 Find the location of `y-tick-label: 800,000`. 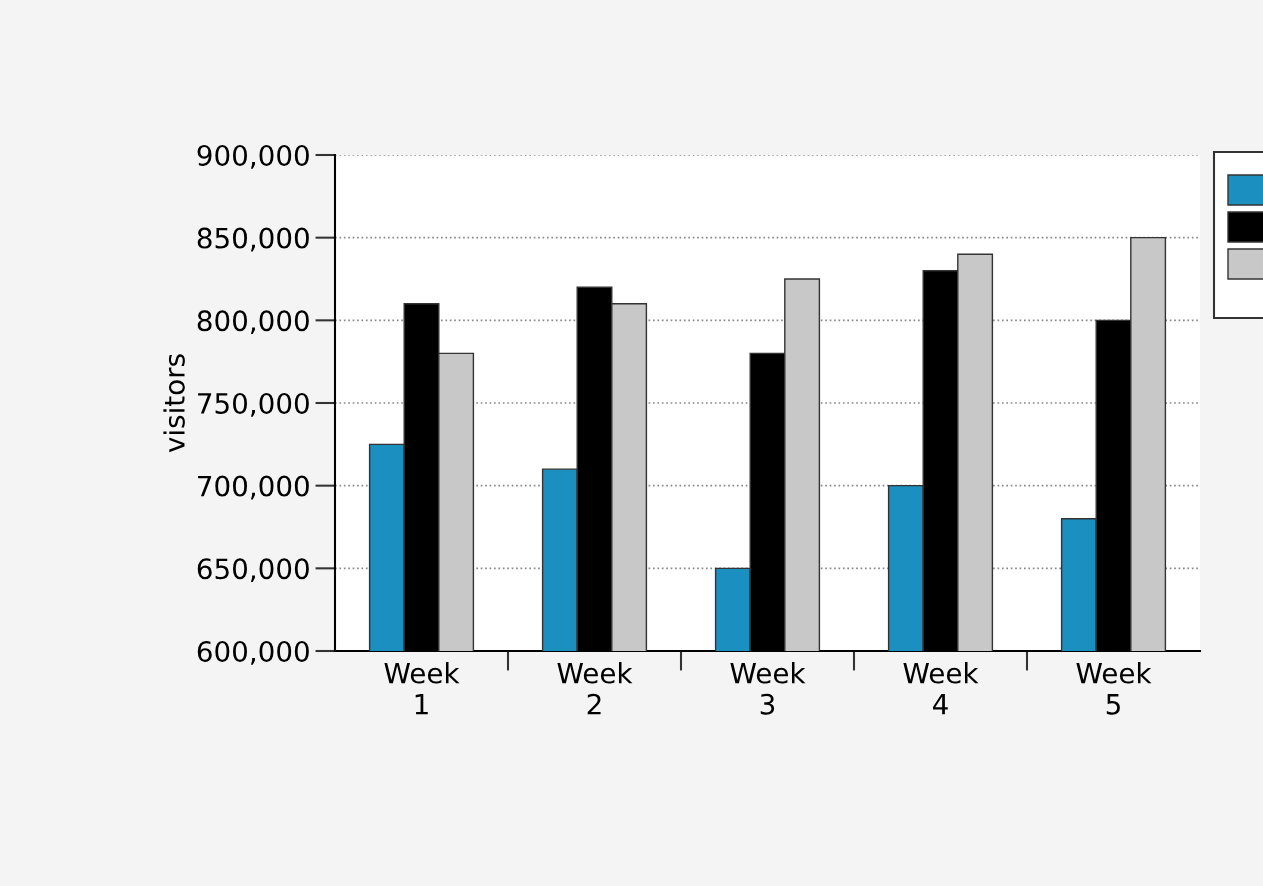

y-tick-label: 800,000 is located at coordinates (253, 322).